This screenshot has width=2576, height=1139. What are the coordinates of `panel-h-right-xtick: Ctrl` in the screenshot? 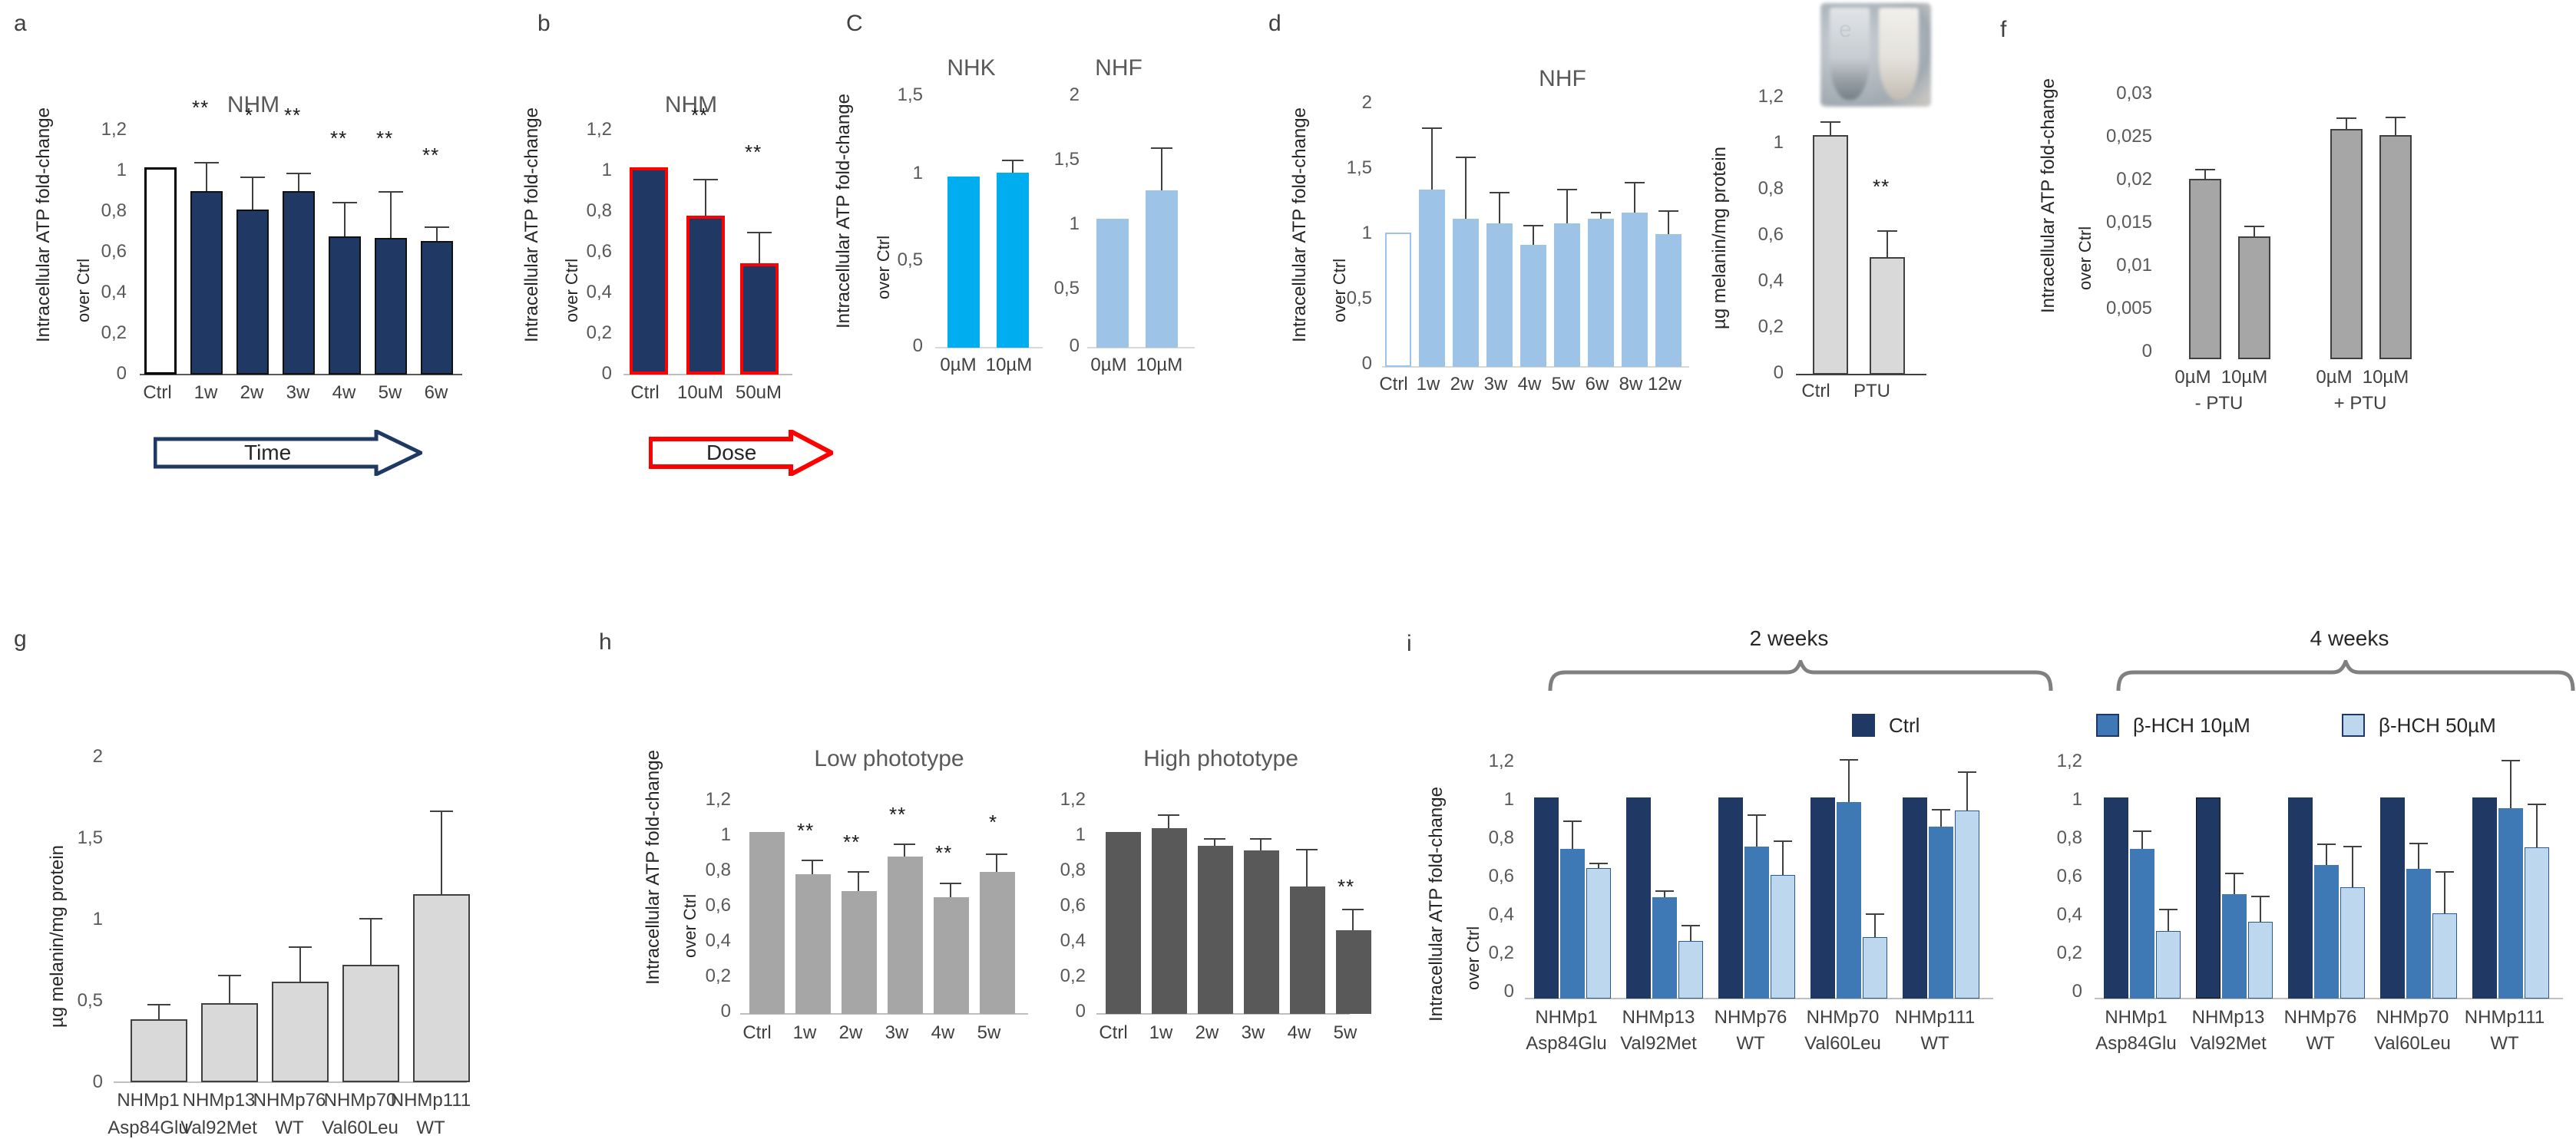 It's located at (1113, 1033).